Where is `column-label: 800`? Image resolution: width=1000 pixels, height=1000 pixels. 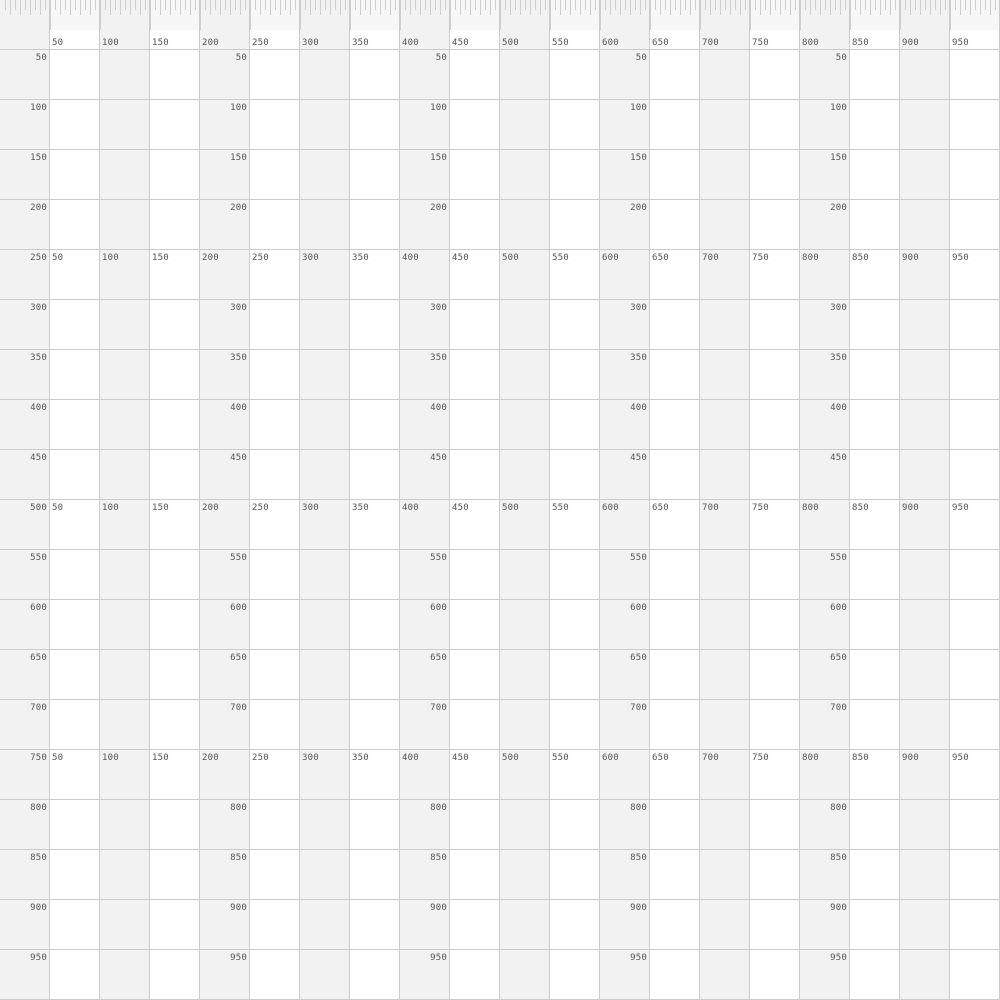 column-label: 800 is located at coordinates (810, 258).